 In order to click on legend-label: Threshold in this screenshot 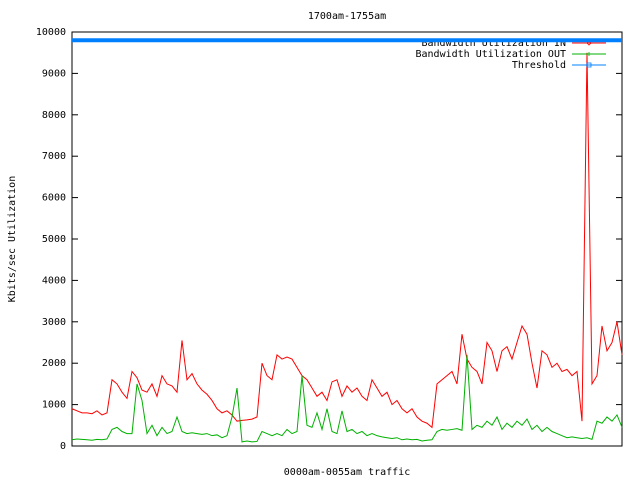, I will do `click(539, 65)`.